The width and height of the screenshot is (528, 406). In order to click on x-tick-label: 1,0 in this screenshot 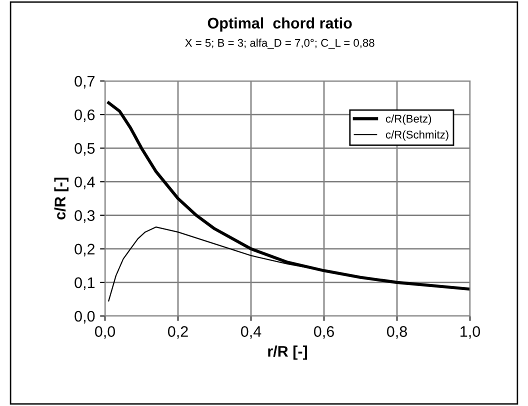, I will do `click(470, 332)`.